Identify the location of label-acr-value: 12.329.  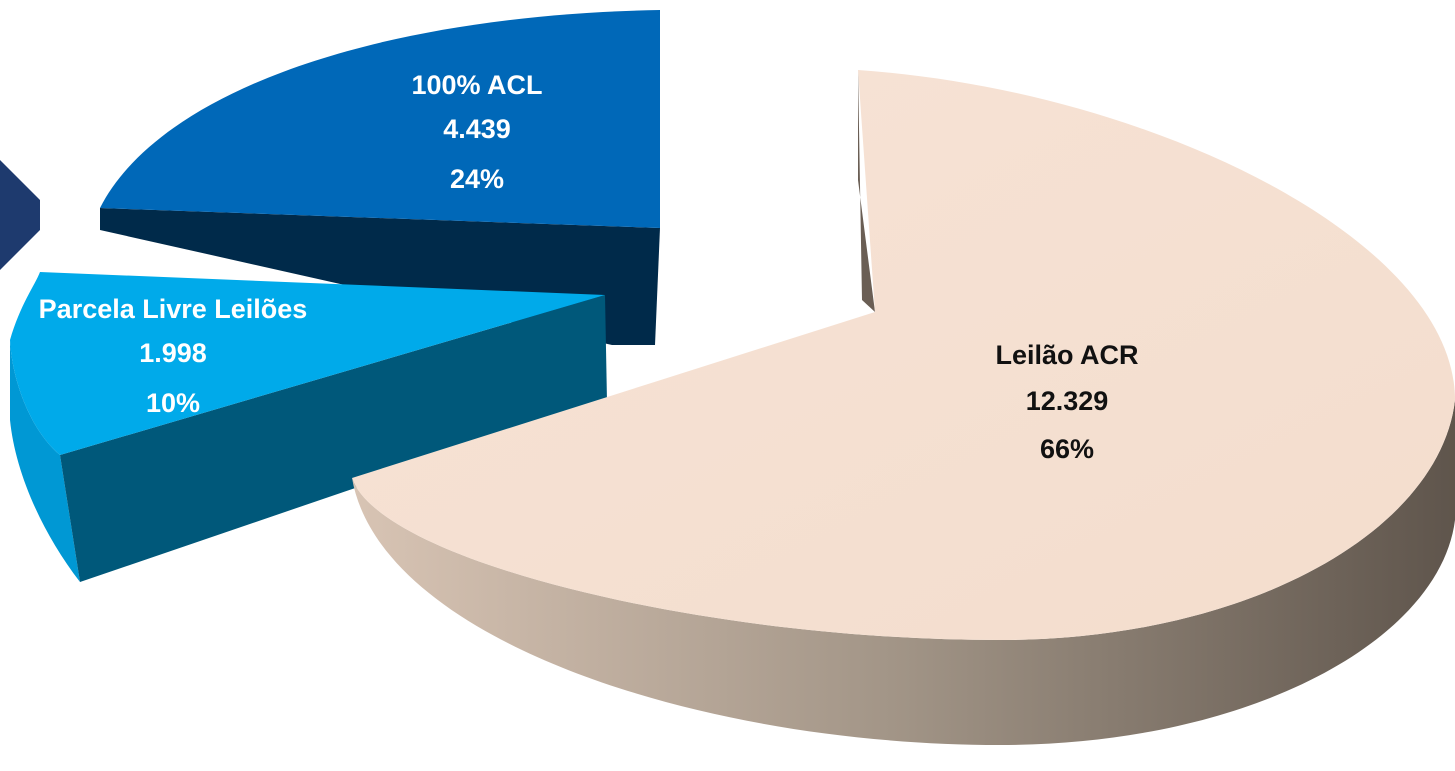
(1067, 401).